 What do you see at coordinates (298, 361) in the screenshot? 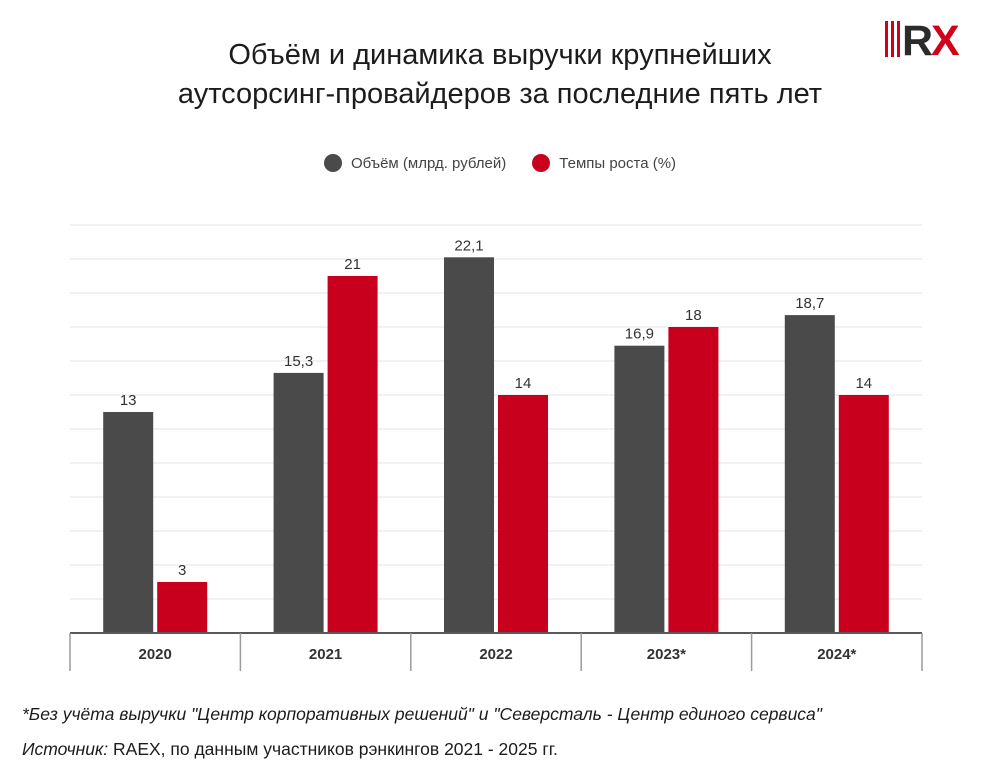
I see `data-label-volume: 15,3` at bounding box center [298, 361].